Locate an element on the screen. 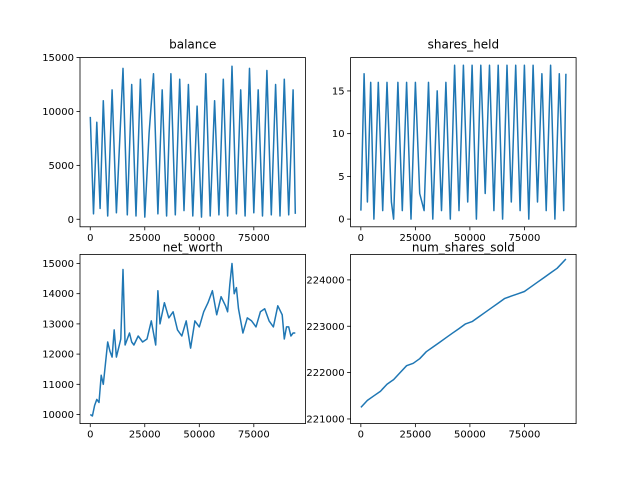  y-tick-label-2-4: 14000 is located at coordinates (58, 294).